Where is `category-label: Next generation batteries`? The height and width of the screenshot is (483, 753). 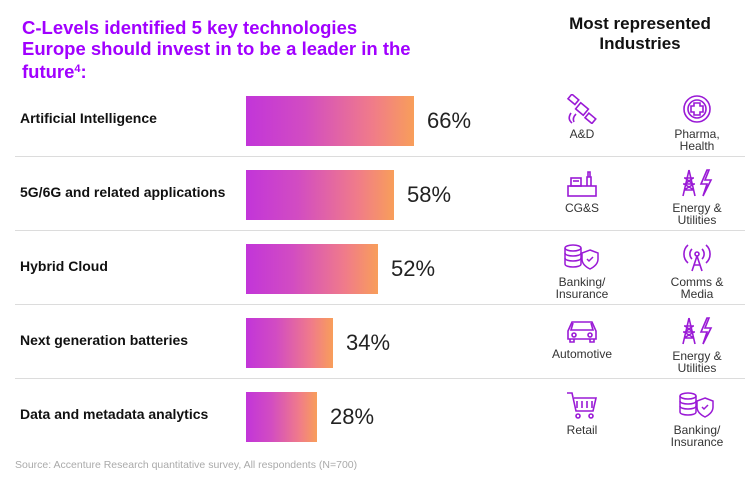 category-label: Next generation batteries is located at coordinates (104, 340).